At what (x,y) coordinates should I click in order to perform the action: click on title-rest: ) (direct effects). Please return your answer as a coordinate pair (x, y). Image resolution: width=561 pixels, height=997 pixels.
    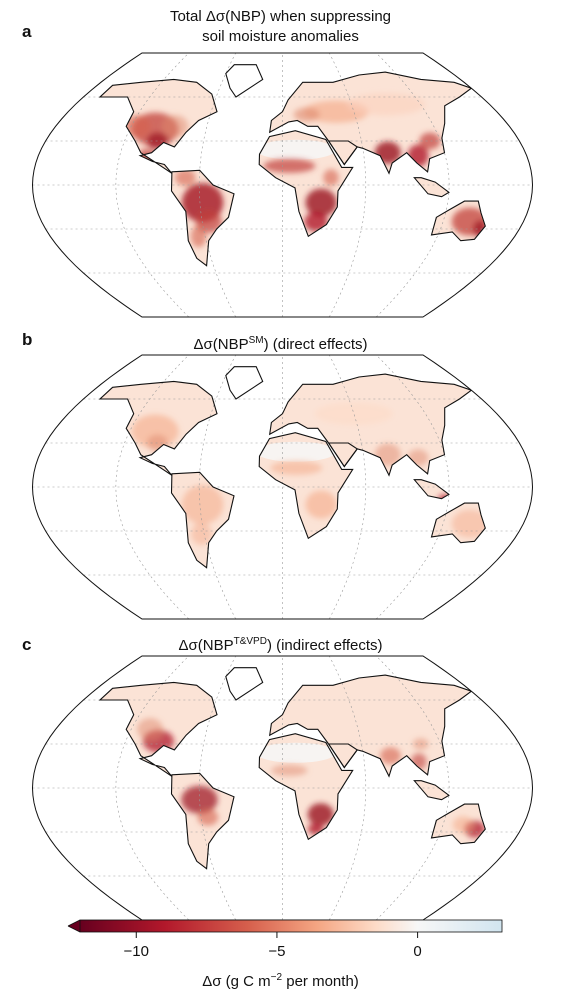
    Looking at the image, I should click on (315, 344).